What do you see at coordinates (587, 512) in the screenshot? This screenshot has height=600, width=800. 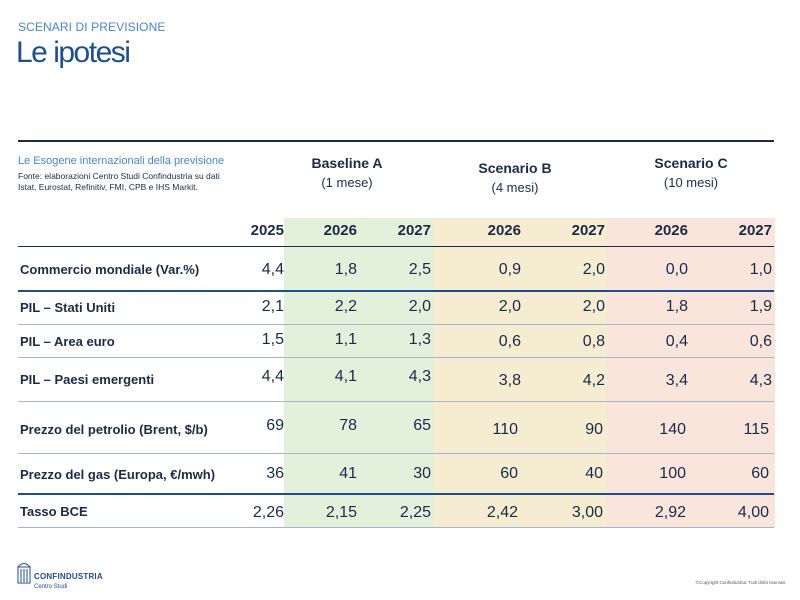 I see `table-cell: 3,00` at bounding box center [587, 512].